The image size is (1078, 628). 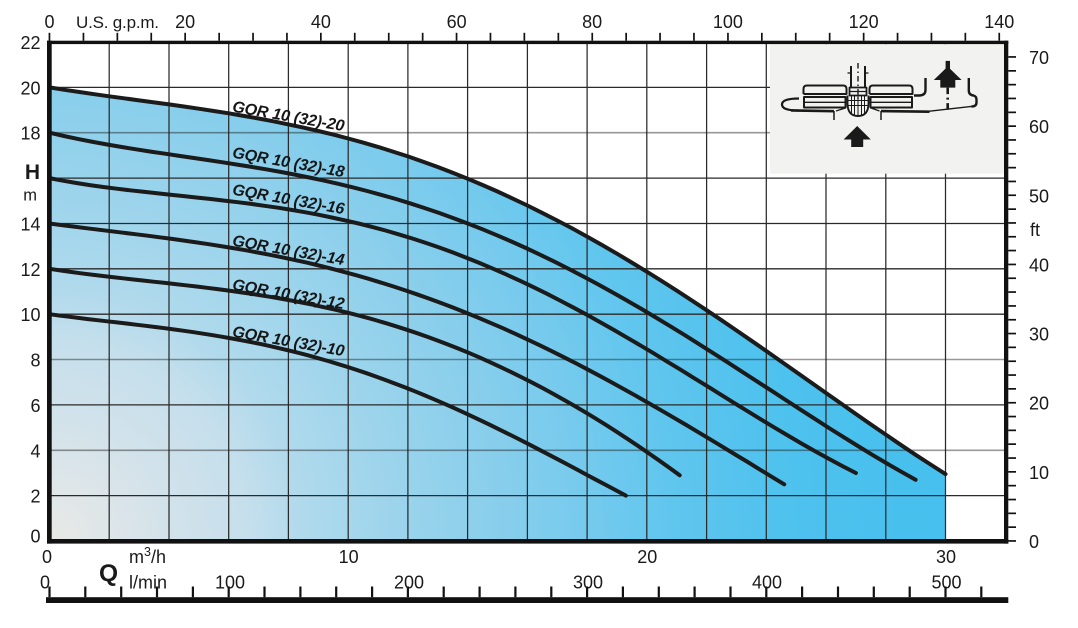 I want to click on svg-text: 6, so click(x=35, y=406).